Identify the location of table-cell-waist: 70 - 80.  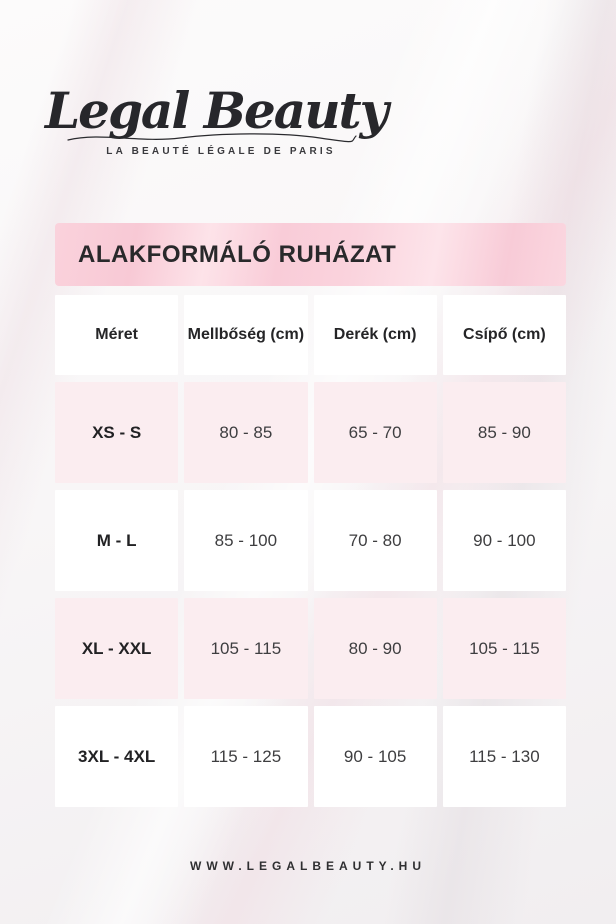
(375, 540).